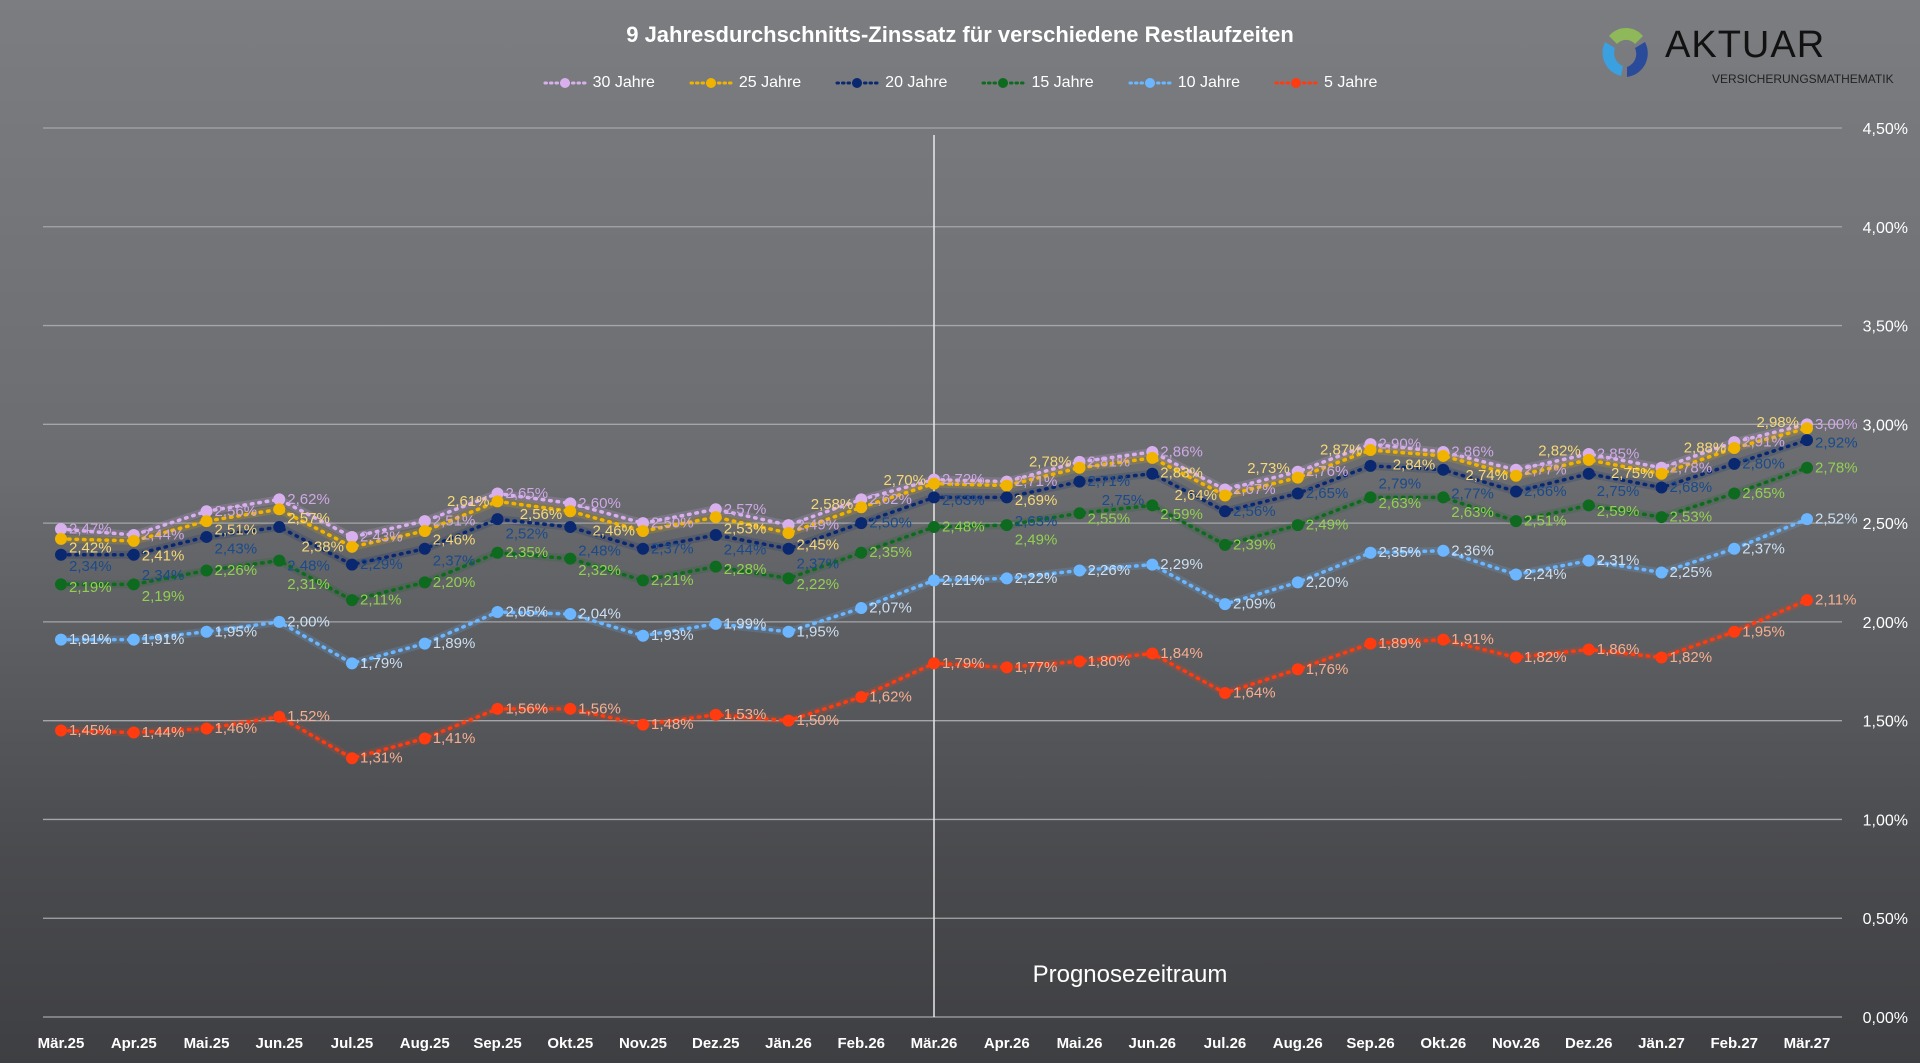 The image size is (1920, 1063). I want to click on data-label: 2,19%, so click(163, 596).